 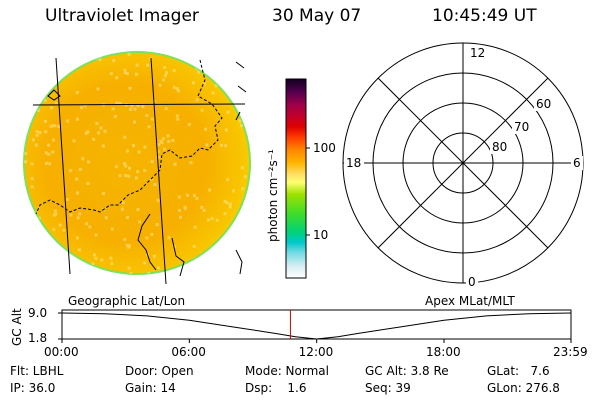 What do you see at coordinates (38, 338) in the screenshot?
I see `altitude-tick-1.8: 1.8` at bounding box center [38, 338].